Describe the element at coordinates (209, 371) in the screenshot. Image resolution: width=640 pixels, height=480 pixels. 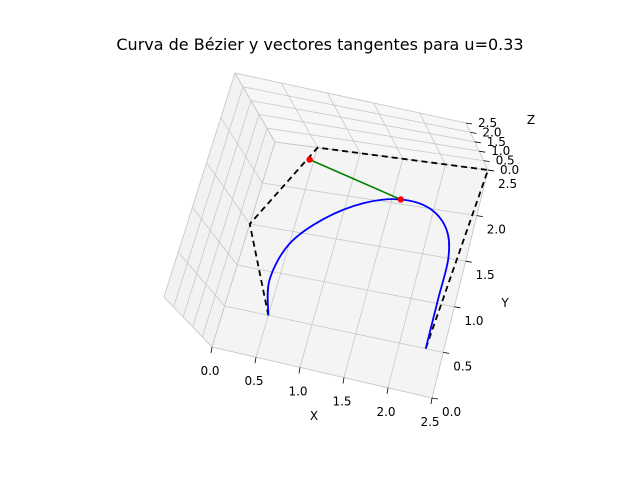
I see `x-tick-label: 0.0` at that location.